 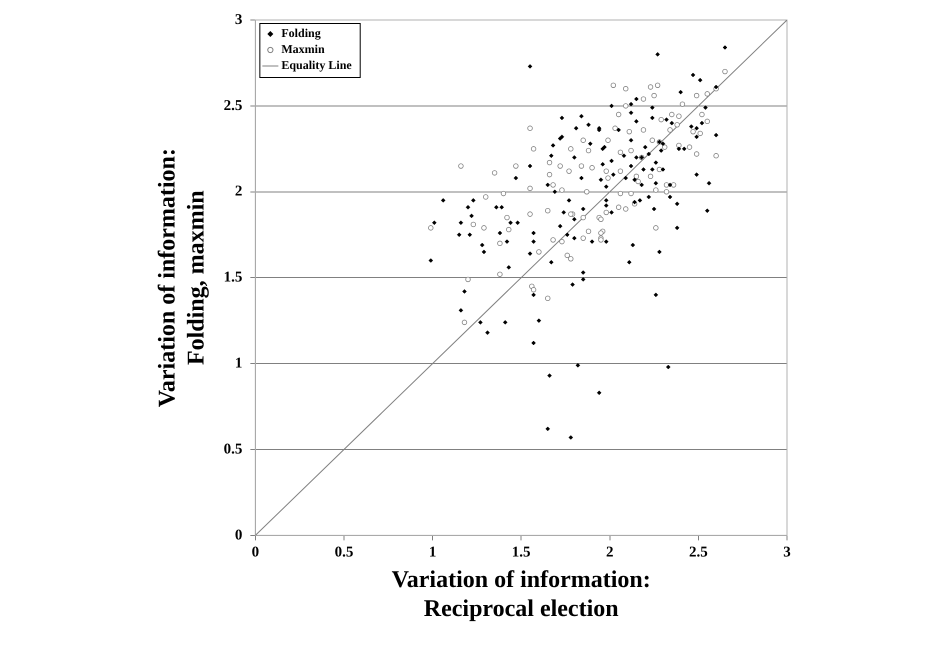 I want to click on y-tick-label: 1, so click(x=238, y=363).